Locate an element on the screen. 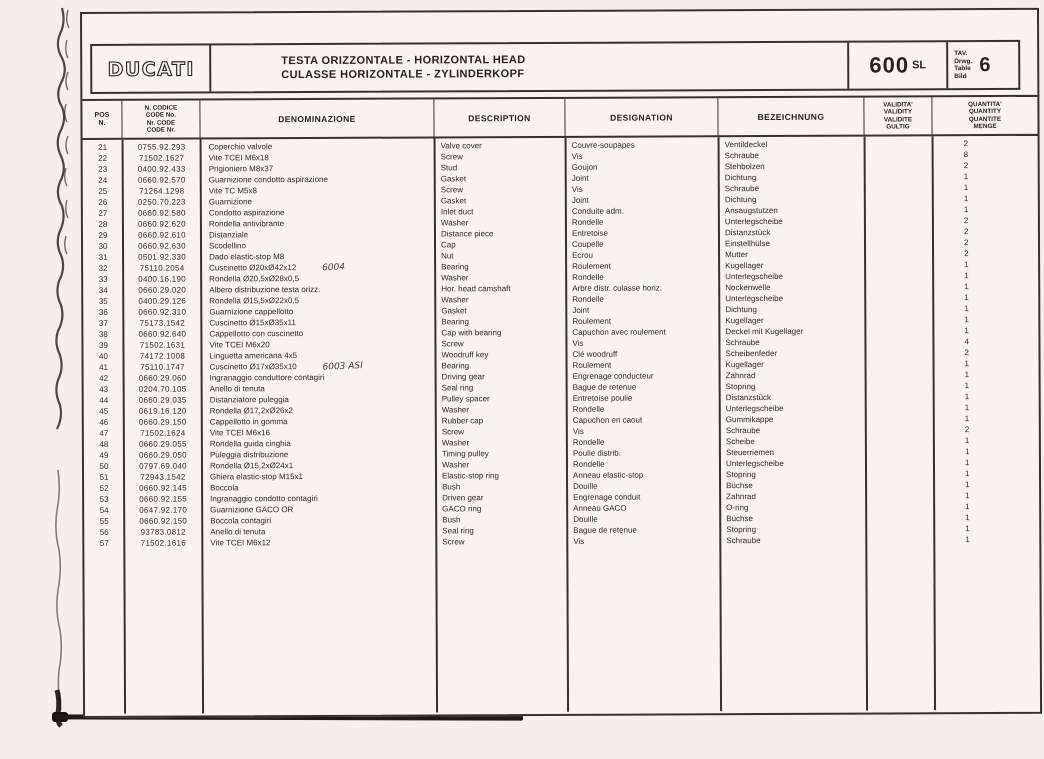 The height and width of the screenshot is (759, 1044). table-cell: 71264.1298 is located at coordinates (162, 191).